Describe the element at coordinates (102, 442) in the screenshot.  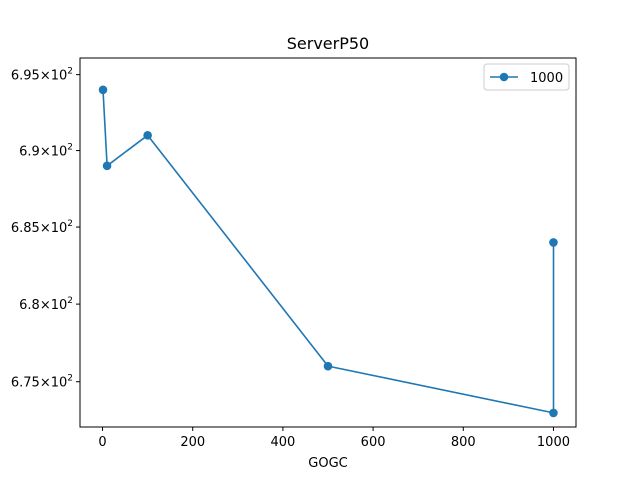
I see `x-tick-label: 0` at that location.